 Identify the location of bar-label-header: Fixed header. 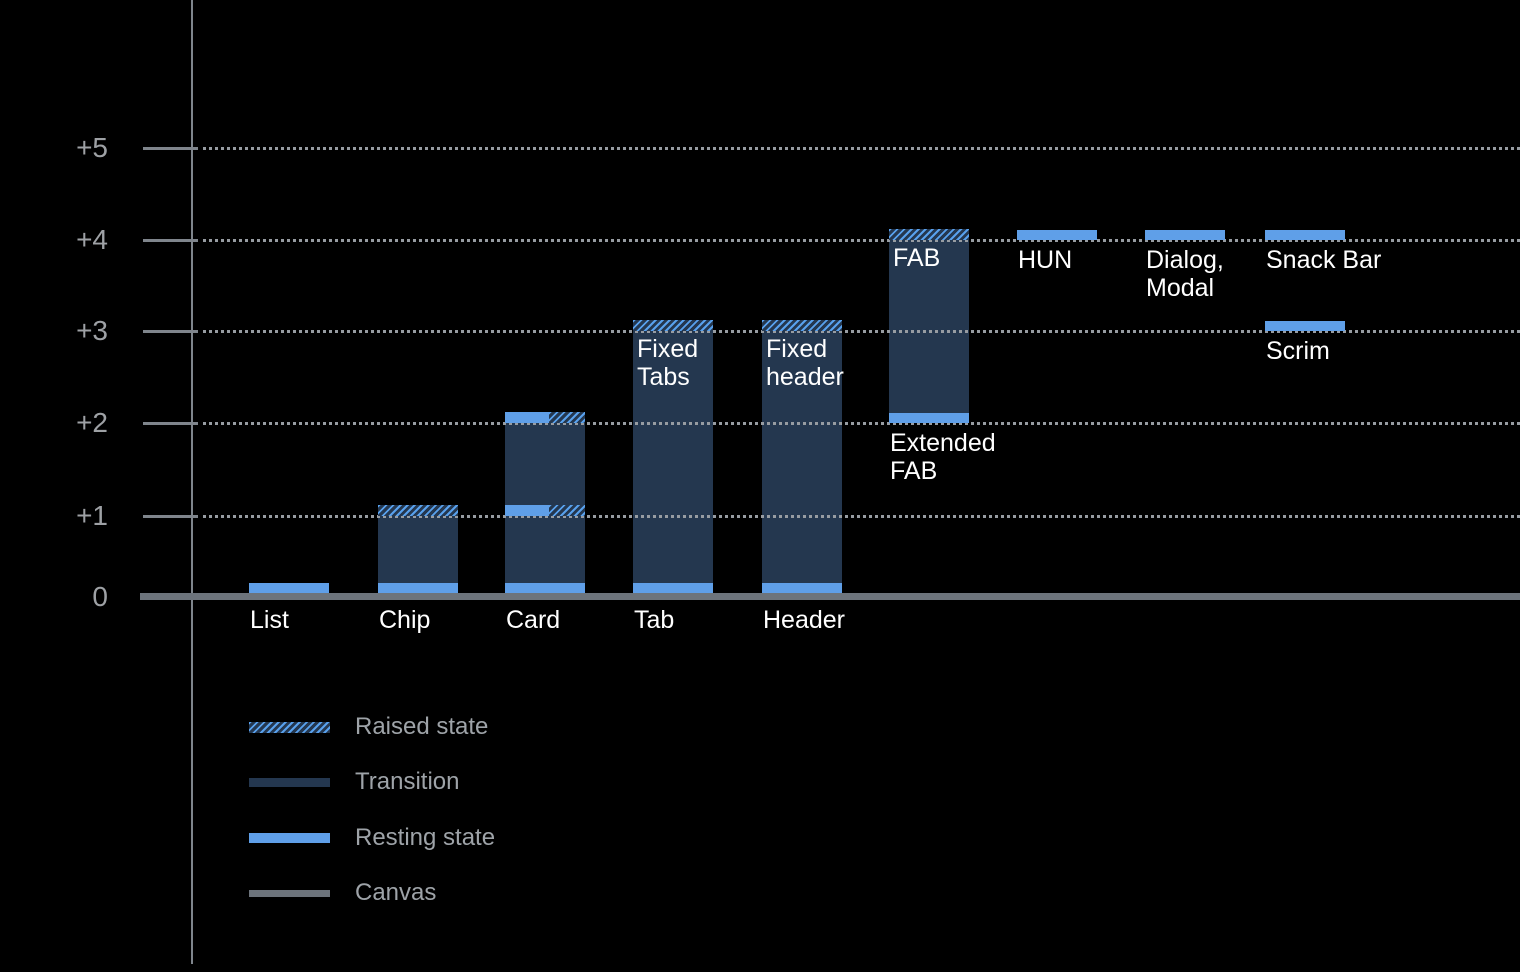
(805, 363).